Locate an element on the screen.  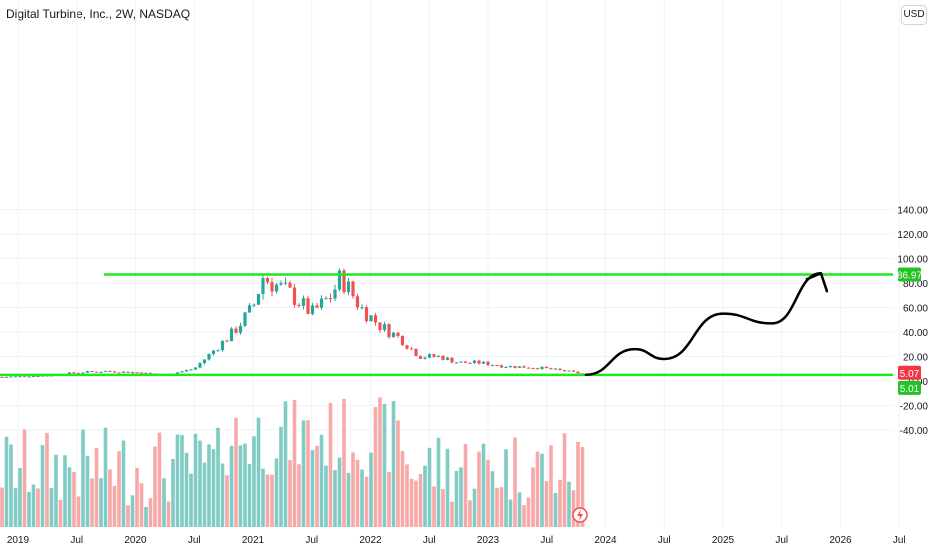
projection-drawing is located at coordinates (706, 324).